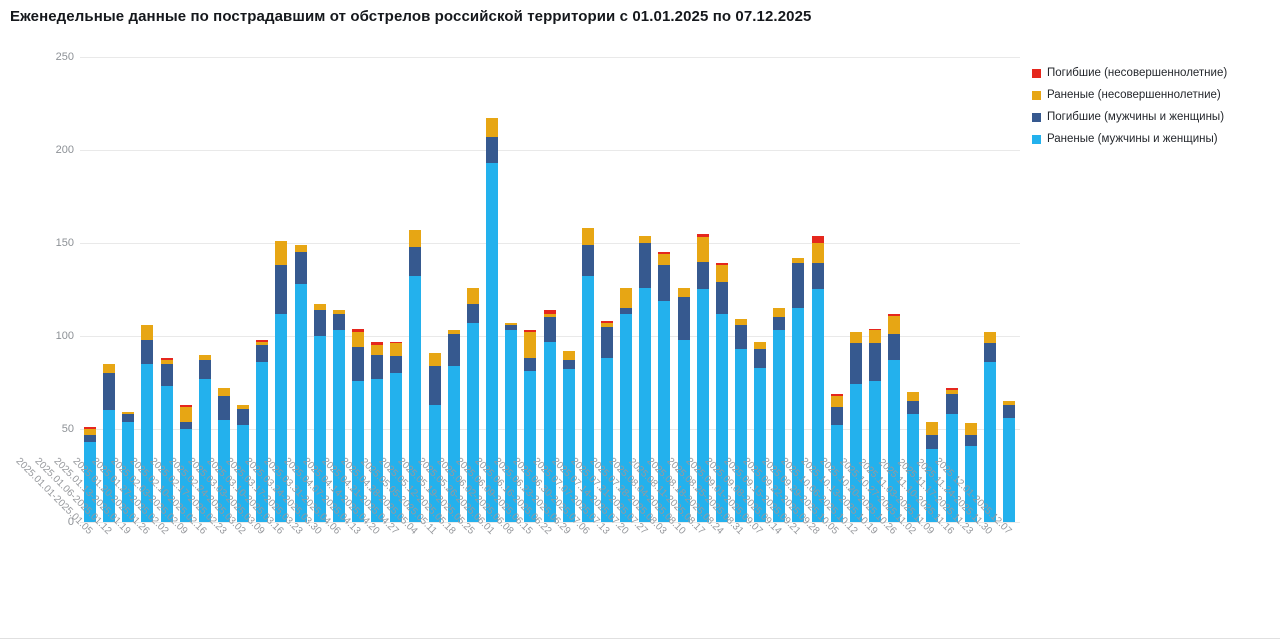 This screenshot has width=1280, height=644. What do you see at coordinates (281, 381) in the screenshot?
I see `bar-2025.03.10-2025.03.16` at bounding box center [281, 381].